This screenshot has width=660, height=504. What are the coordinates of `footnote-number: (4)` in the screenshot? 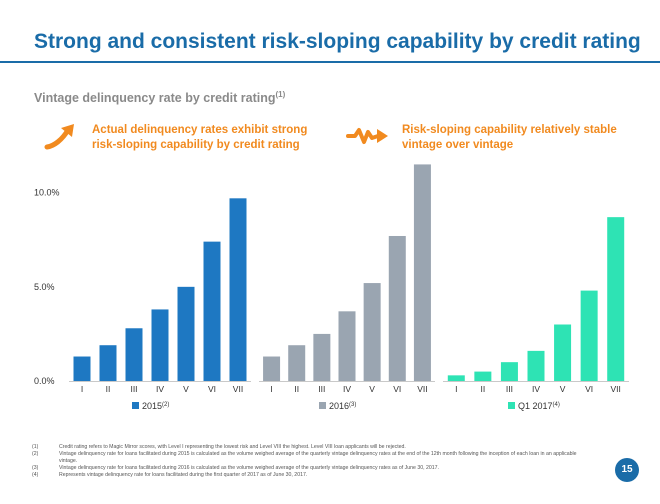 It's located at (35, 475).